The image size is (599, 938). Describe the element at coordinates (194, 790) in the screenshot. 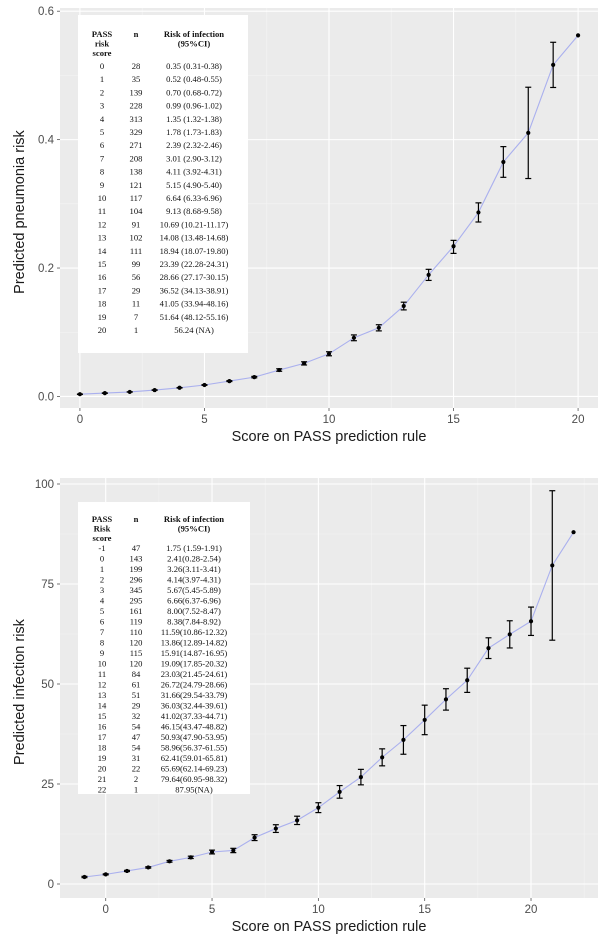

I see `table-cell: 87.95(NA)` at that location.